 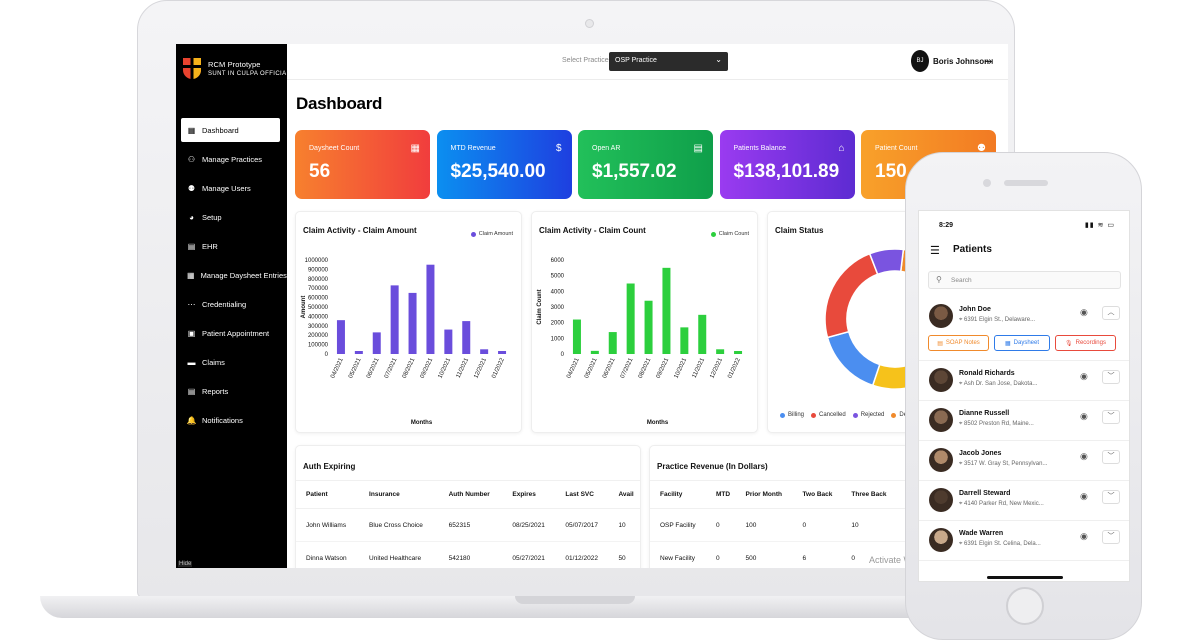 I want to click on sidebar-item-notifications: 🔔 Notifications, so click(x=230, y=420).